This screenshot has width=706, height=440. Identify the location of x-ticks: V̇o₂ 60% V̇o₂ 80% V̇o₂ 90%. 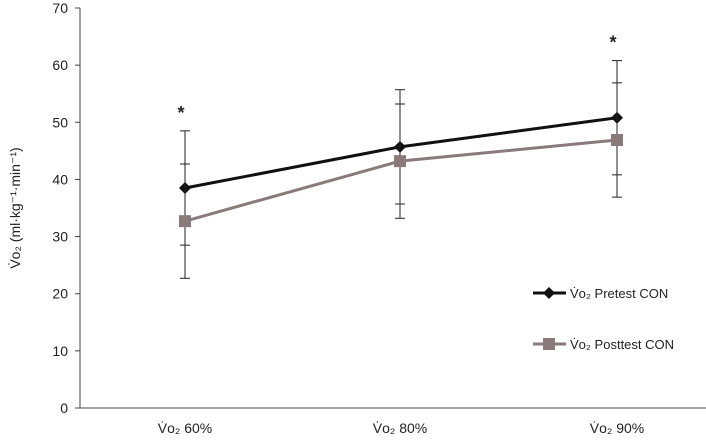
(401, 428).